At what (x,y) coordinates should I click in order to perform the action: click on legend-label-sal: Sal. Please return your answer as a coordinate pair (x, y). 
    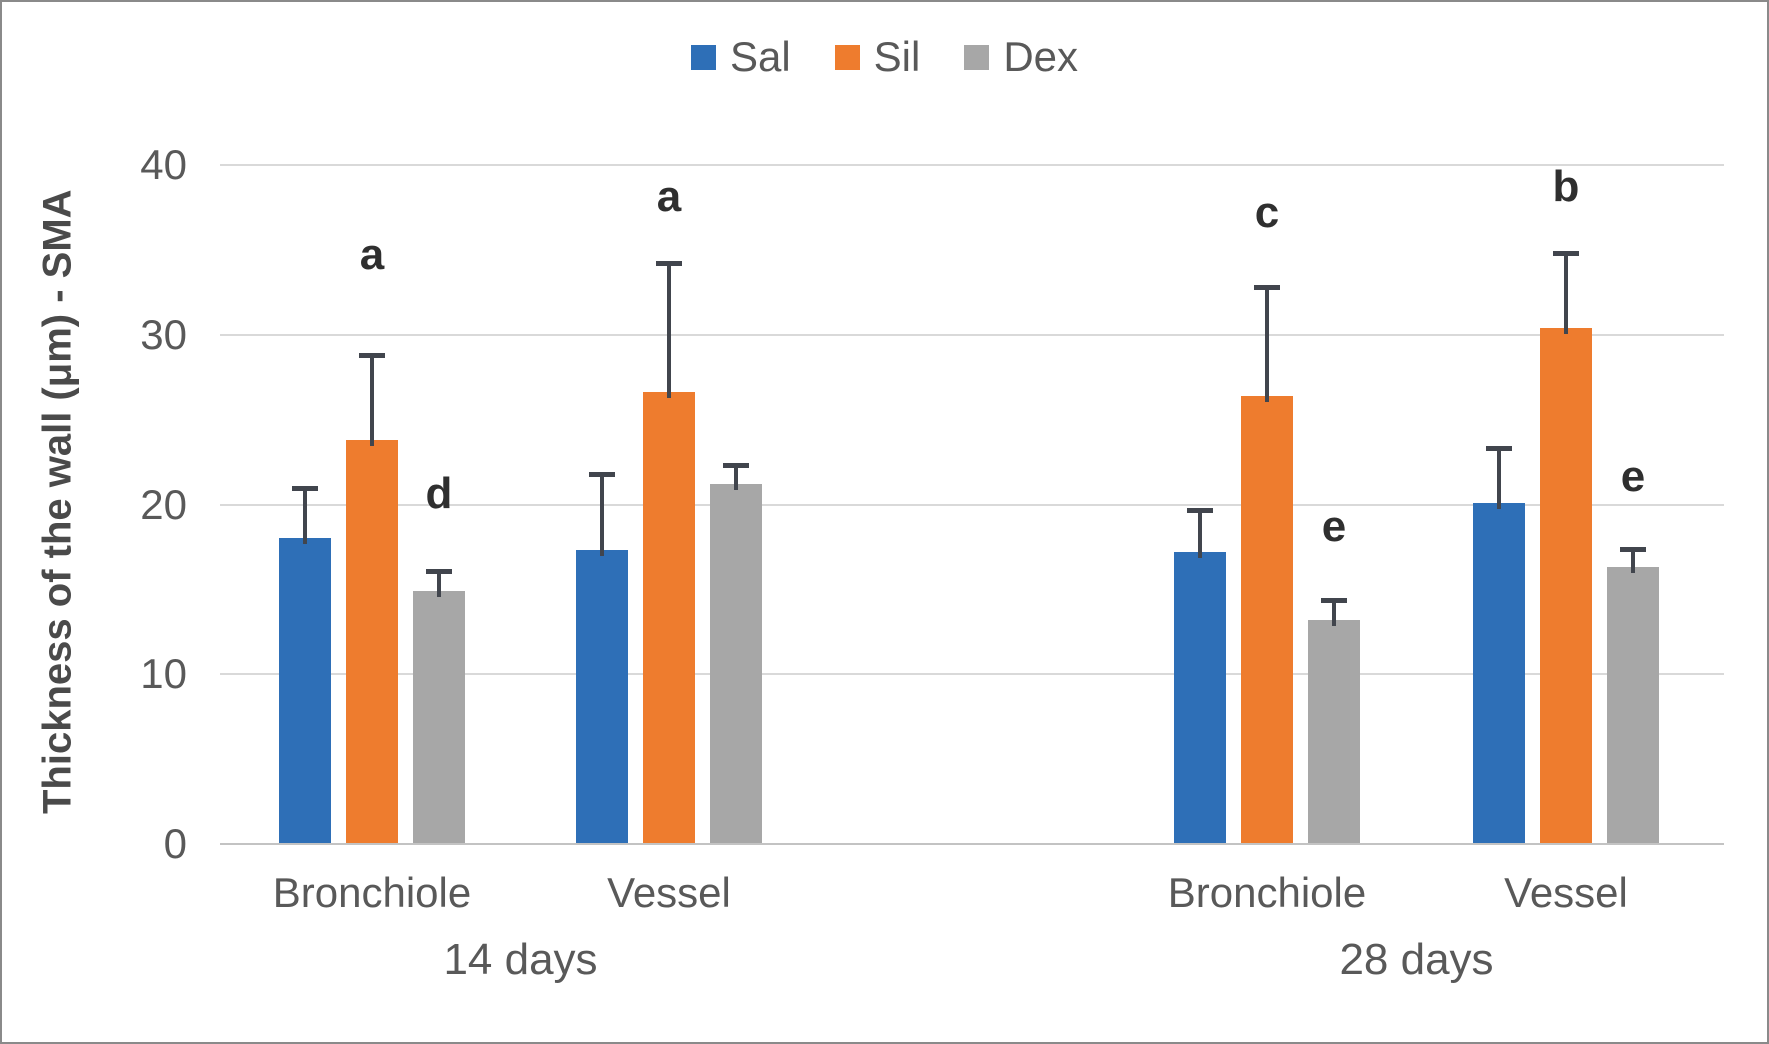
    Looking at the image, I should click on (760, 56).